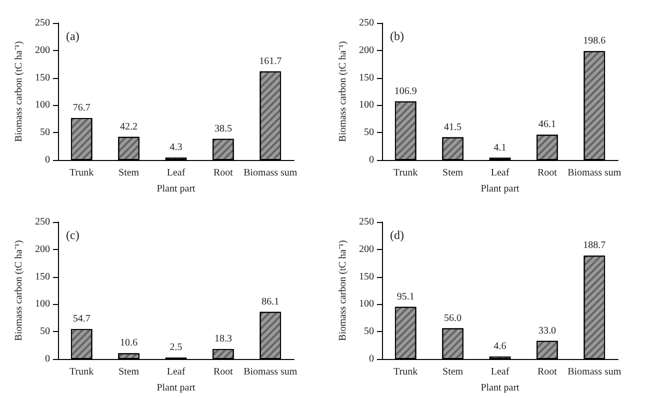  I want to click on data-label: 33.0, so click(547, 330).